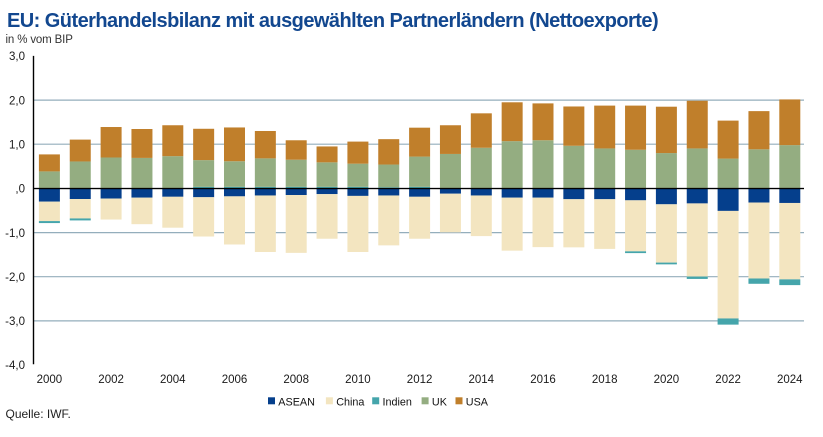 This screenshot has height=437, width=823. What do you see at coordinates (358, 380) in the screenshot?
I see `svg-text: 2010` at bounding box center [358, 380].